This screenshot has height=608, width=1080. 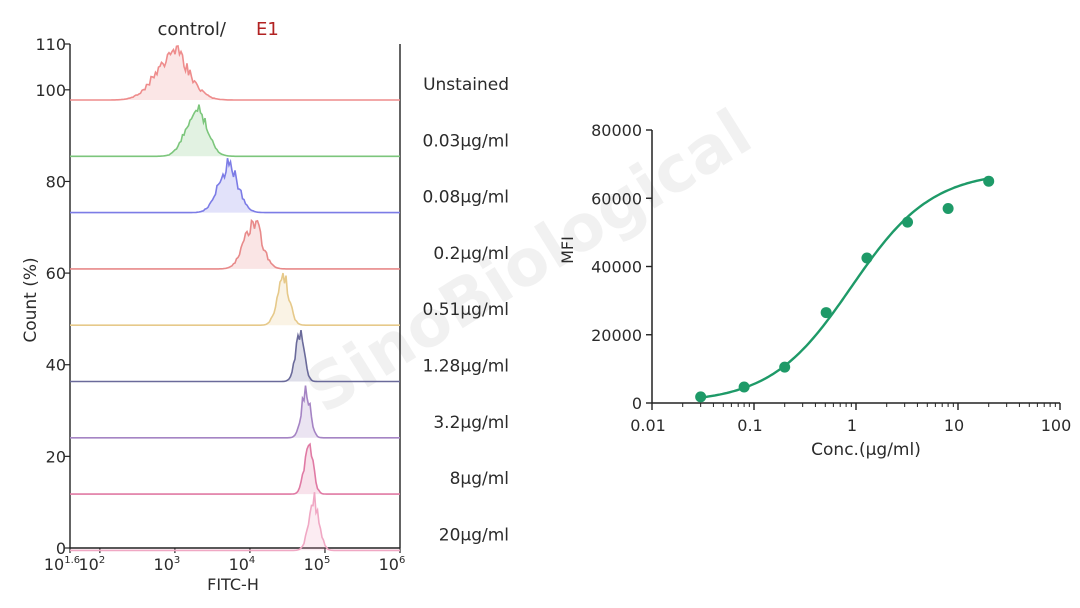 I want to click on mfi-x-tick-label: 0.01, so click(x=648, y=425).